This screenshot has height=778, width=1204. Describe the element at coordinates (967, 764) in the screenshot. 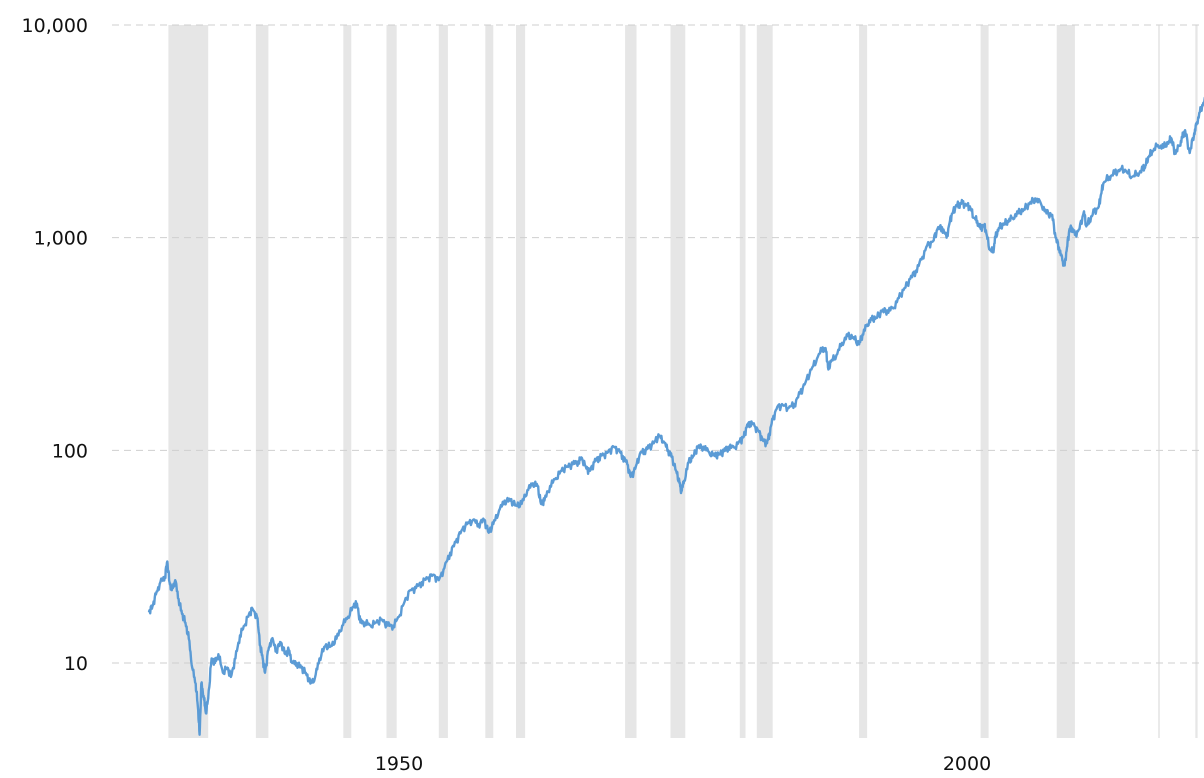

I see `x-tick-label-2000: 2000` at that location.